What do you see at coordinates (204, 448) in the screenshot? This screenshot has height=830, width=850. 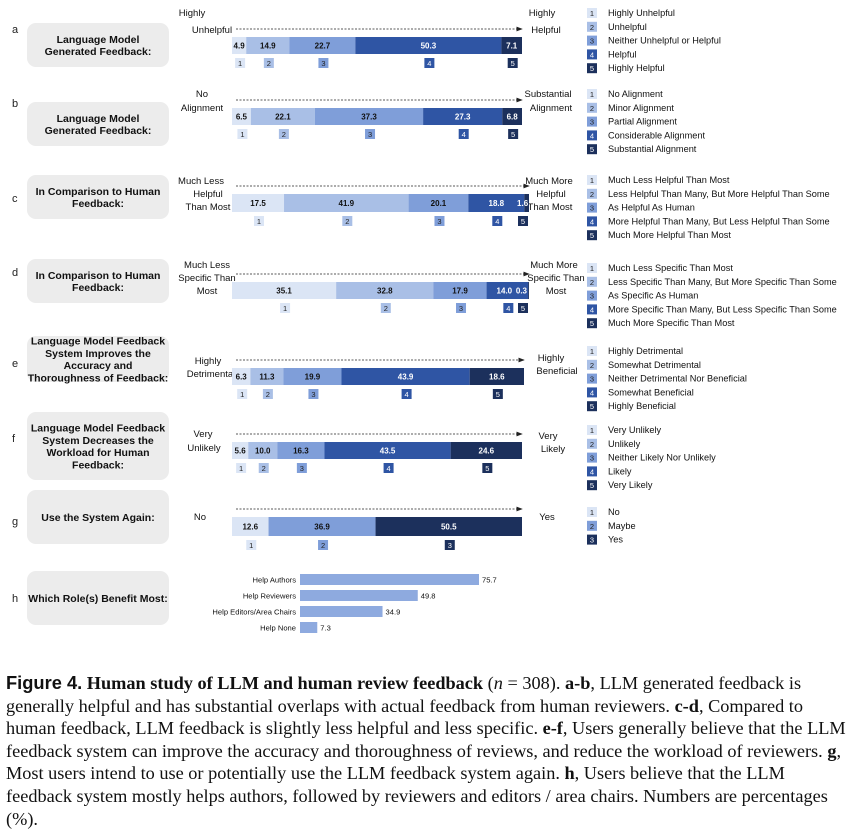 I see `panel-f-left-label-line: Unlikely` at bounding box center [204, 448].